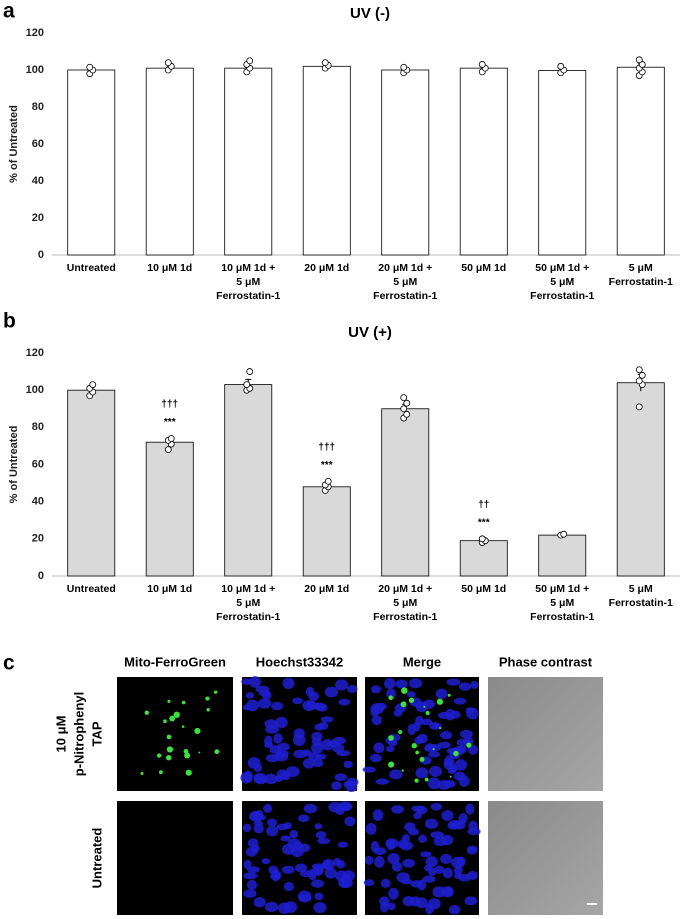 This screenshot has width=685, height=919. I want to click on x-tick-label: 50 μM 1d, so click(483, 268).